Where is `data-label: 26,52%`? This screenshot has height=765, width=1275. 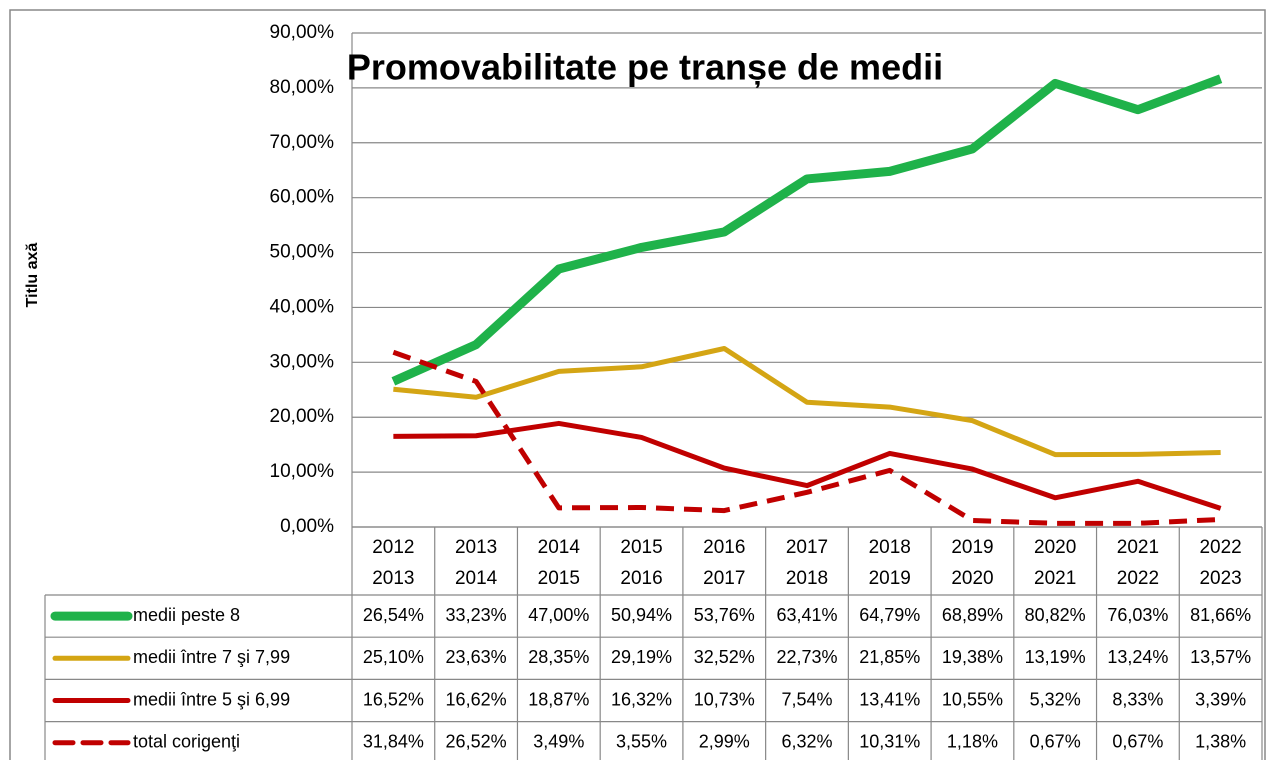 data-label: 26,52% is located at coordinates (476, 741).